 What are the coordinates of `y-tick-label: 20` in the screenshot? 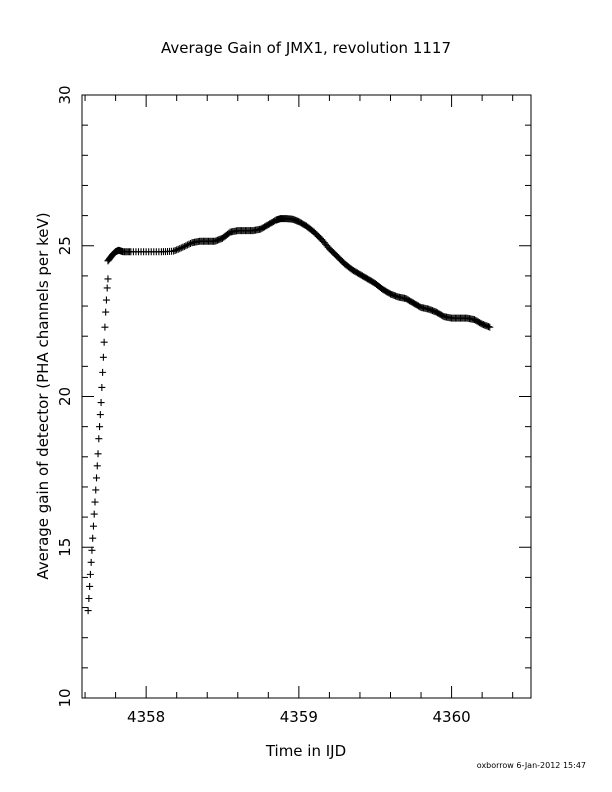 It's located at (65, 396).